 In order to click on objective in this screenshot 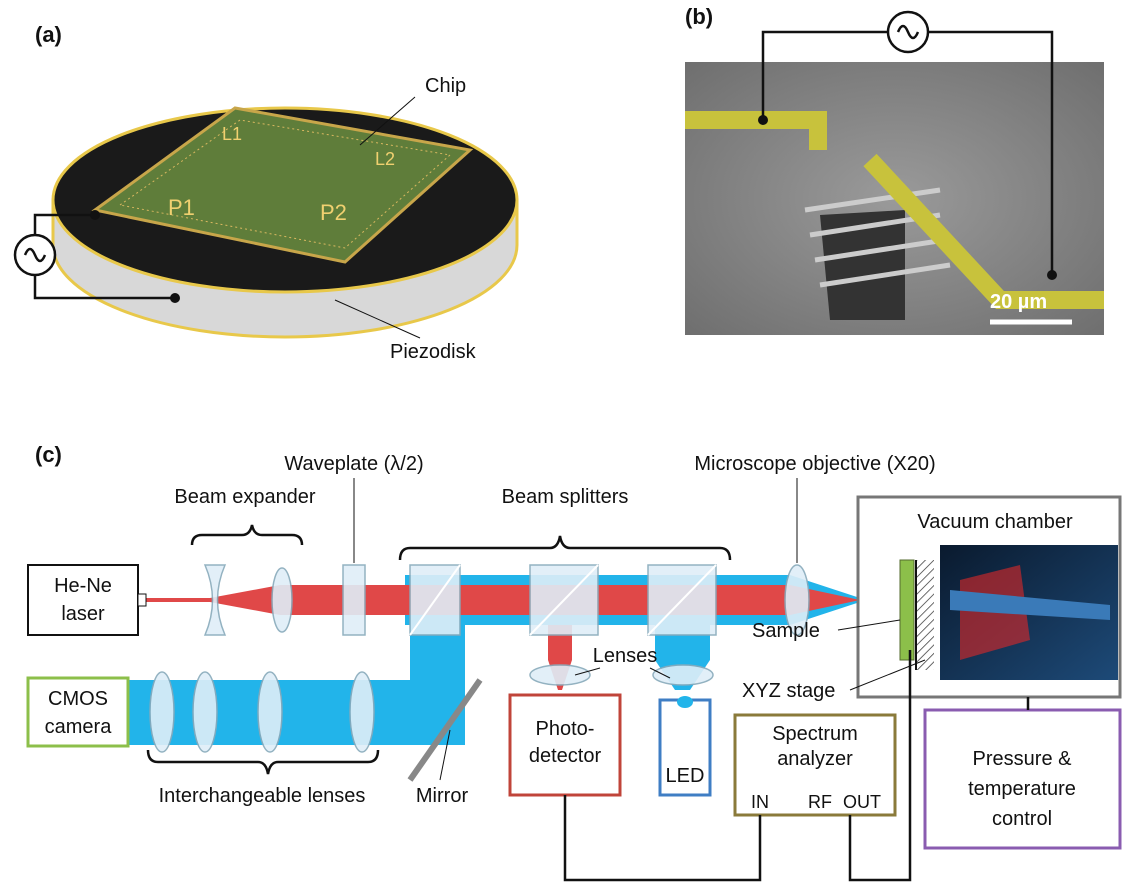, I will do `click(797, 600)`.